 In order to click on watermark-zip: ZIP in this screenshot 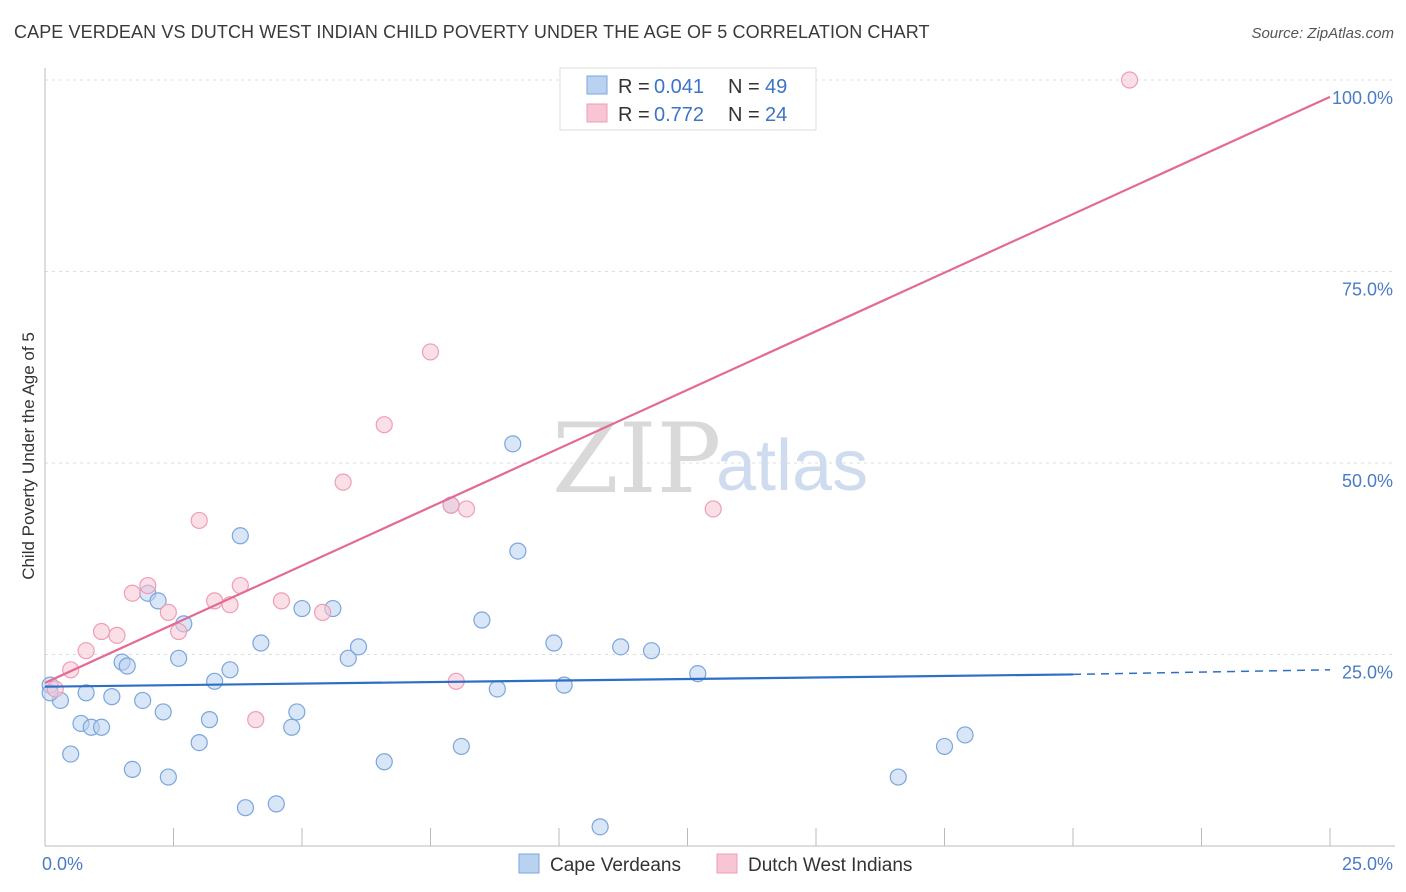, I will do `click(636, 459)`.